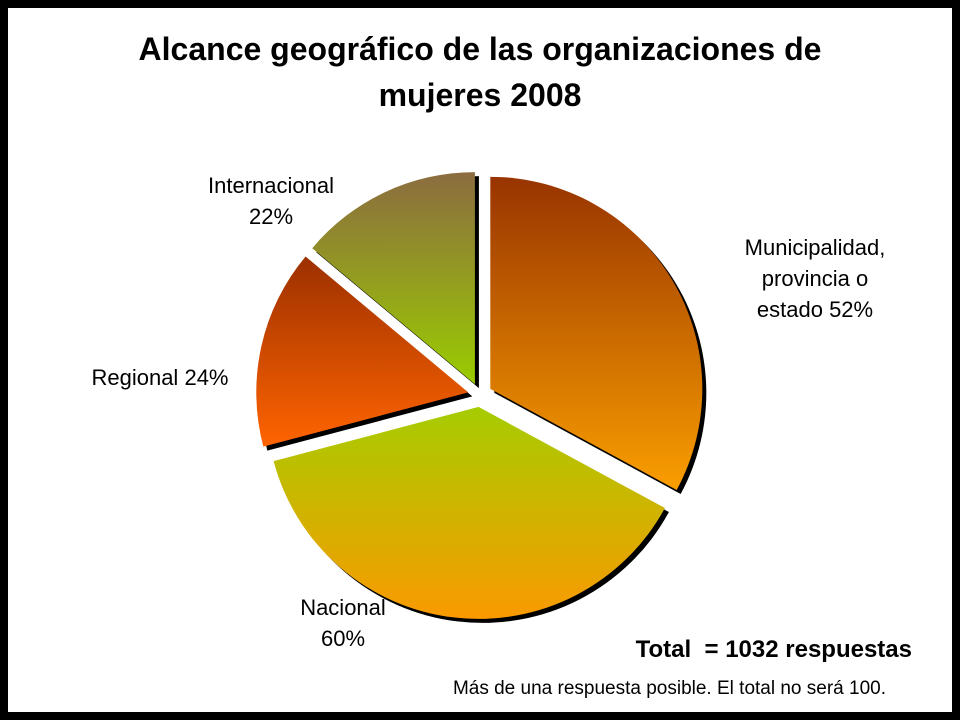 The image size is (960, 720). I want to click on slice-label: Regional 24%, so click(160, 377).